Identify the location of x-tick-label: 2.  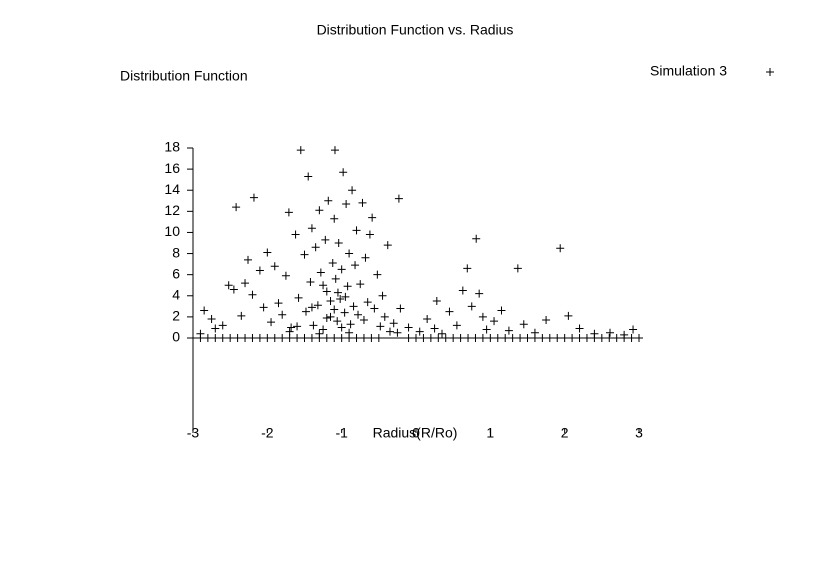
(565, 433).